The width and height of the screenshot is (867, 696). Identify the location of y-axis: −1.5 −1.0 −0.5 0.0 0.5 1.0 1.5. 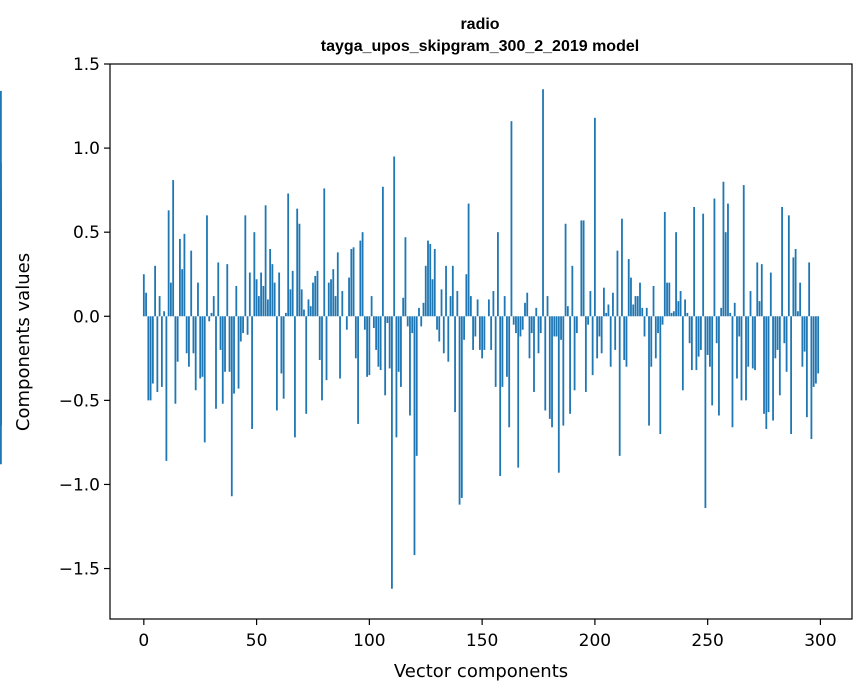
(84, 317).